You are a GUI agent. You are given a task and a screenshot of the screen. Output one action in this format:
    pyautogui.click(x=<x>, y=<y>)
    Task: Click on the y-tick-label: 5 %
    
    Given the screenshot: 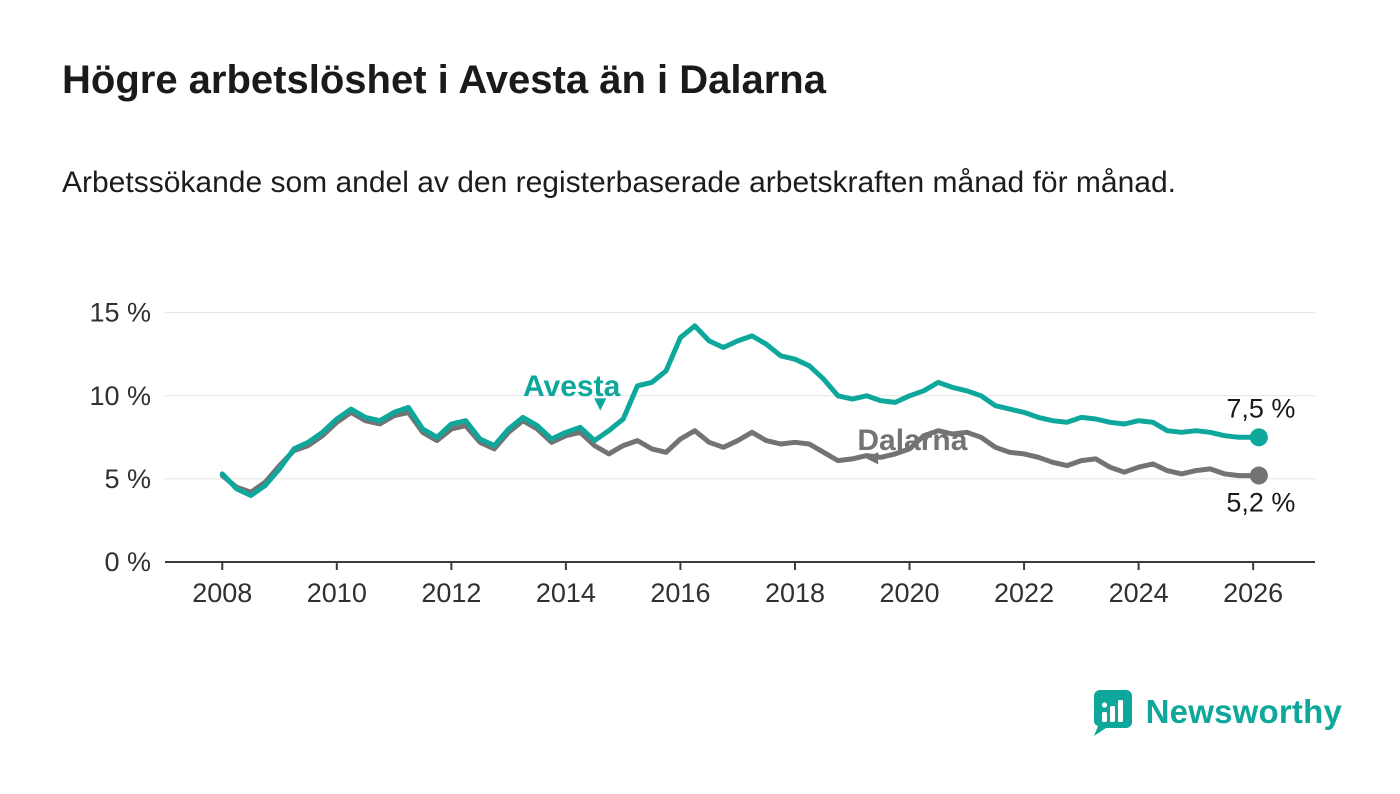 What is the action you would take?
    pyautogui.click(x=127, y=479)
    